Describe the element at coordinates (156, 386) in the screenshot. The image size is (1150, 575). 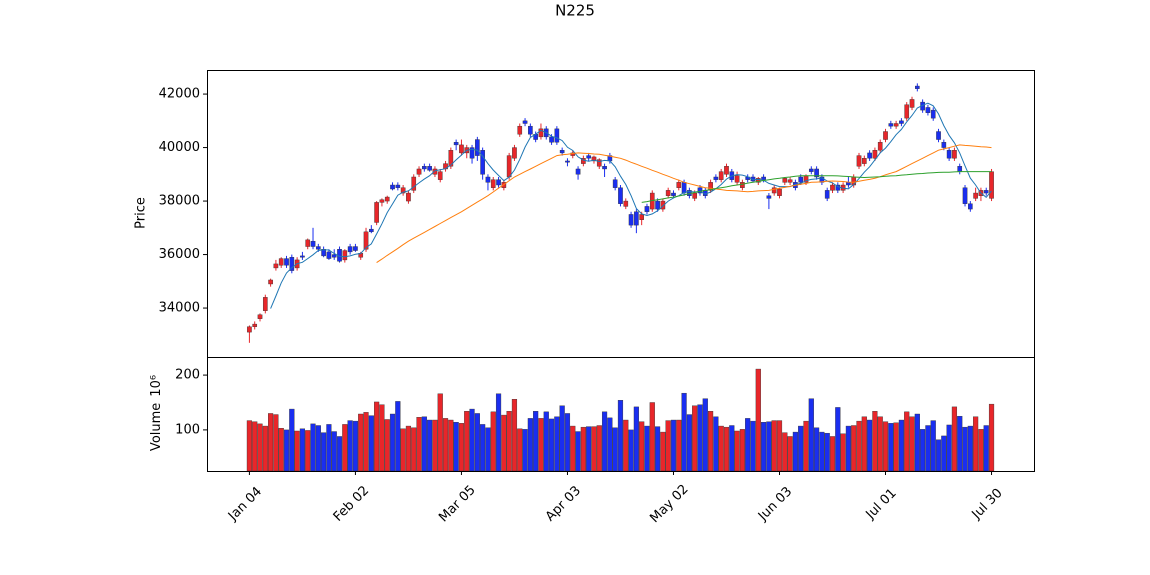
I see `volume-scale: 10⁶` at that location.